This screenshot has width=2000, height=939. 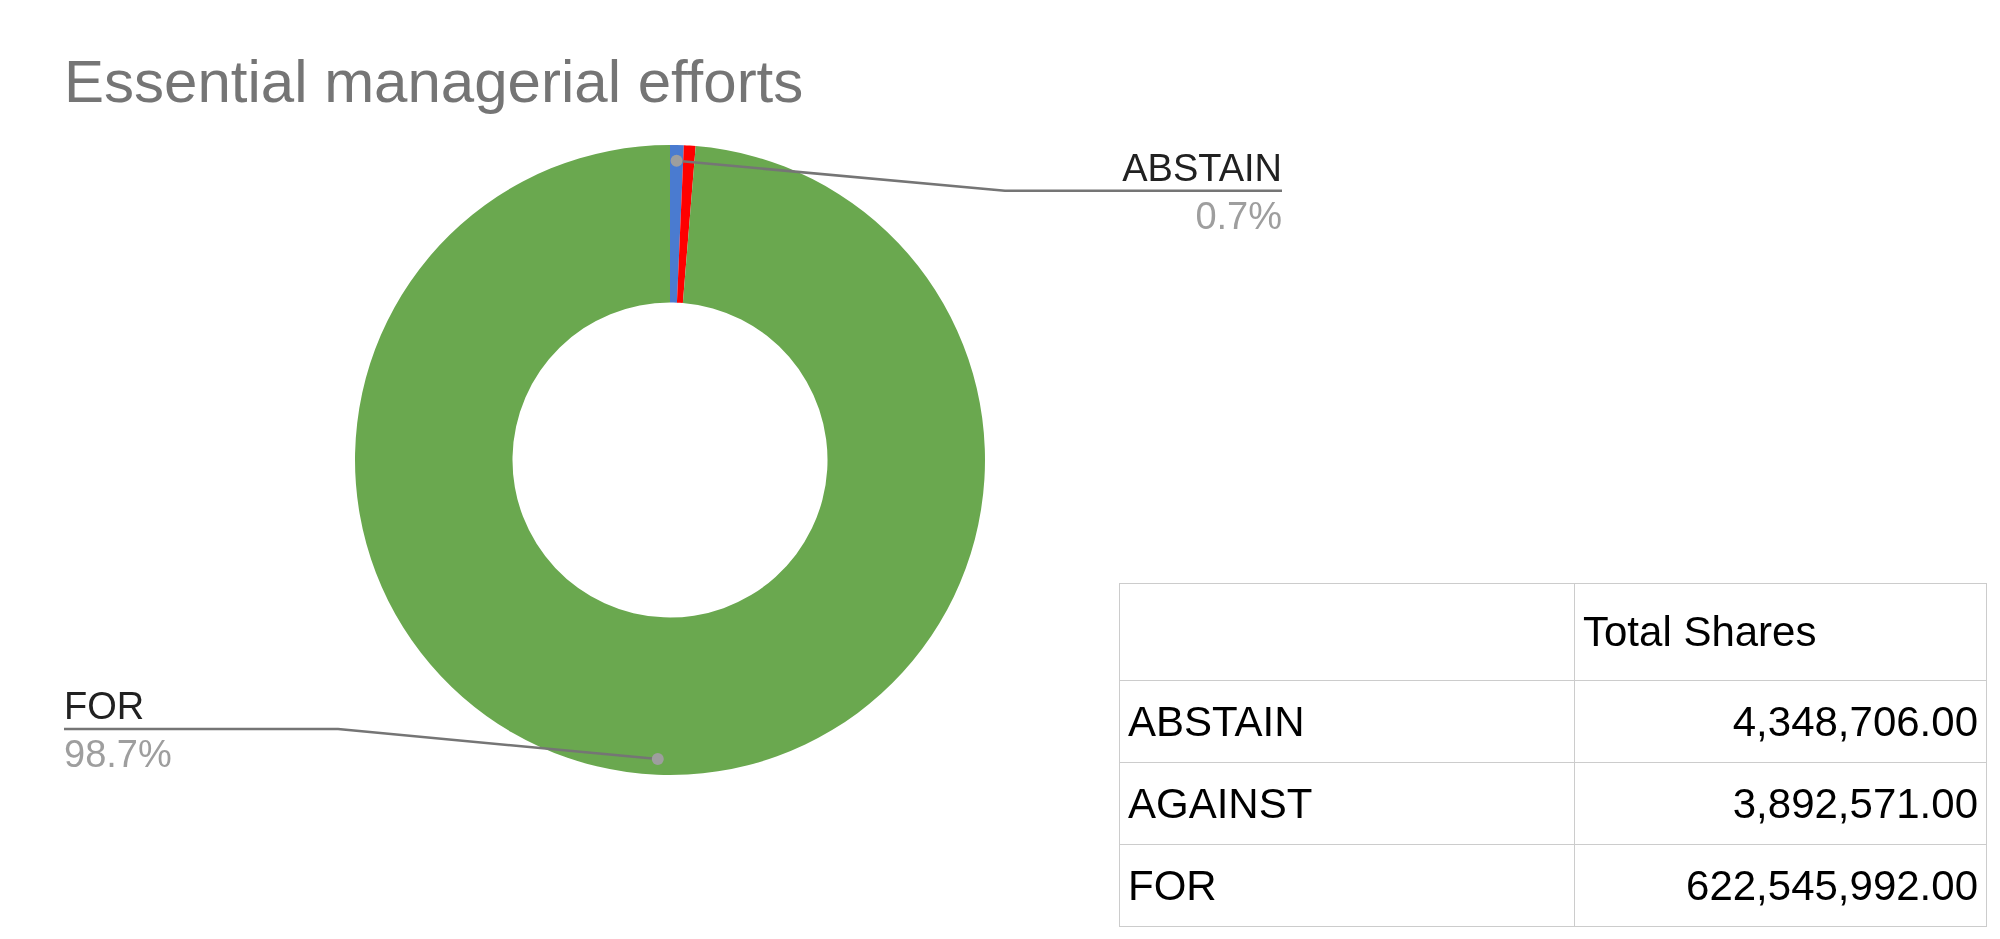 What do you see at coordinates (1238, 215) in the screenshot?
I see `data-label: 0.7%` at bounding box center [1238, 215].